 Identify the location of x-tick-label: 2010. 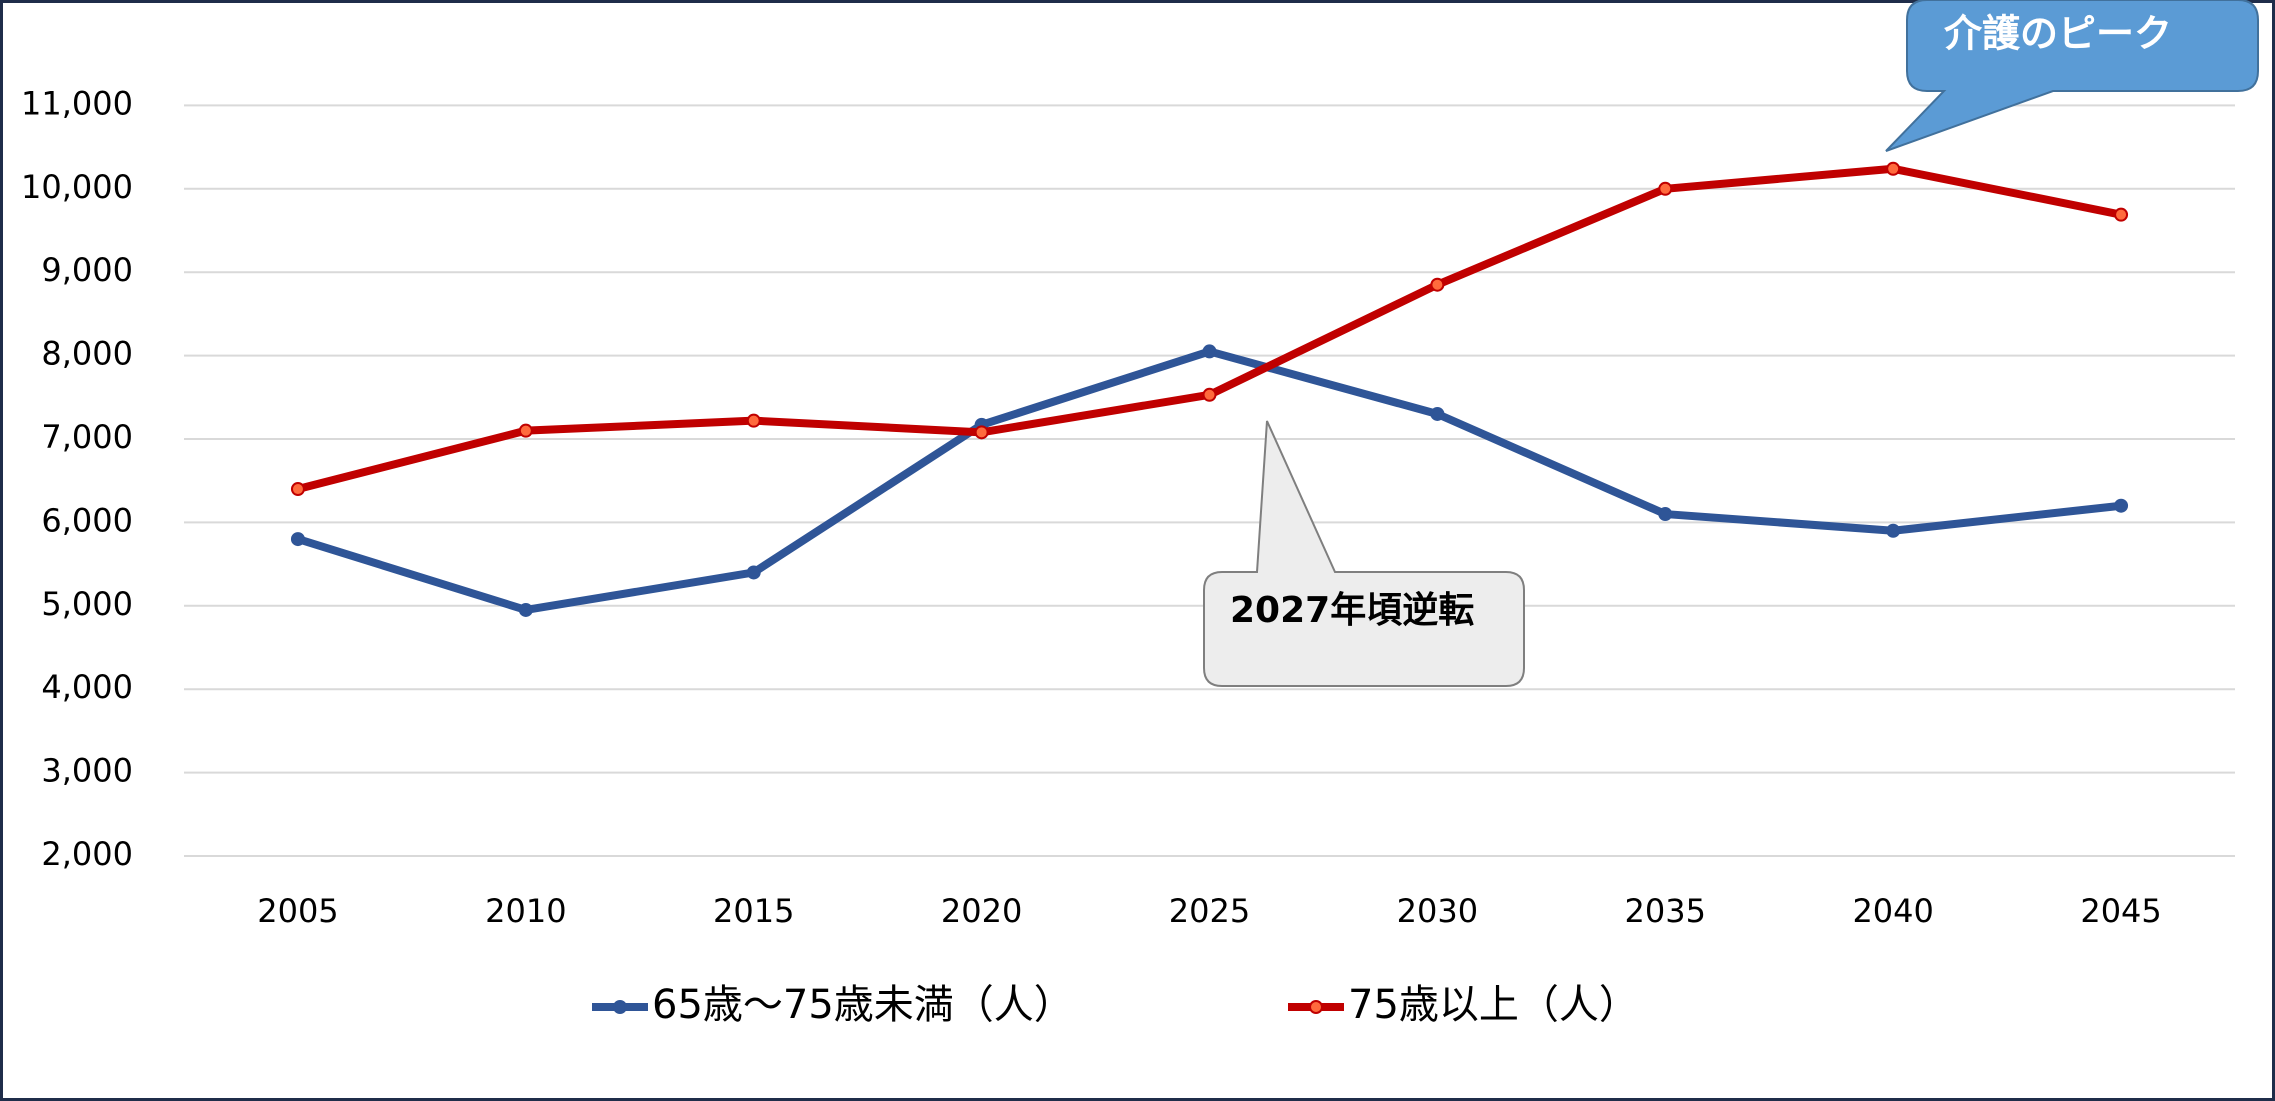
(525, 911).